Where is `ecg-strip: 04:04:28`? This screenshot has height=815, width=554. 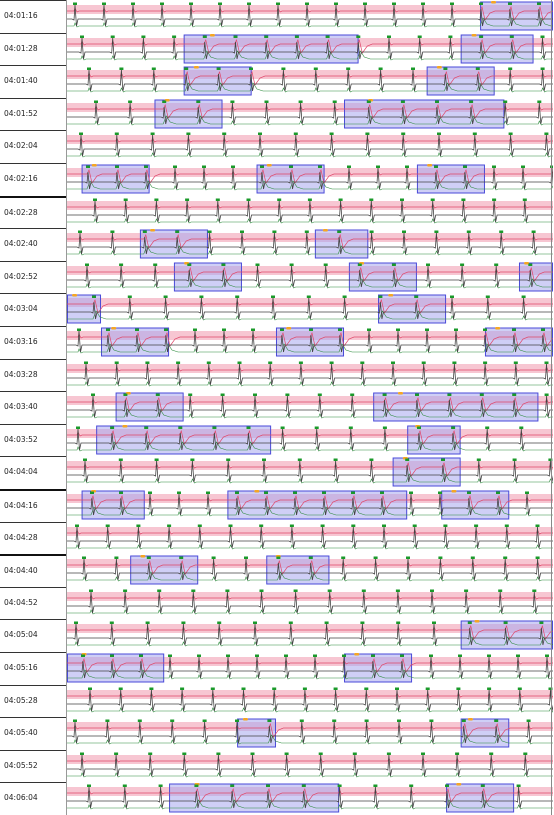
ecg-strip: 04:04:28 is located at coordinates (277, 538).